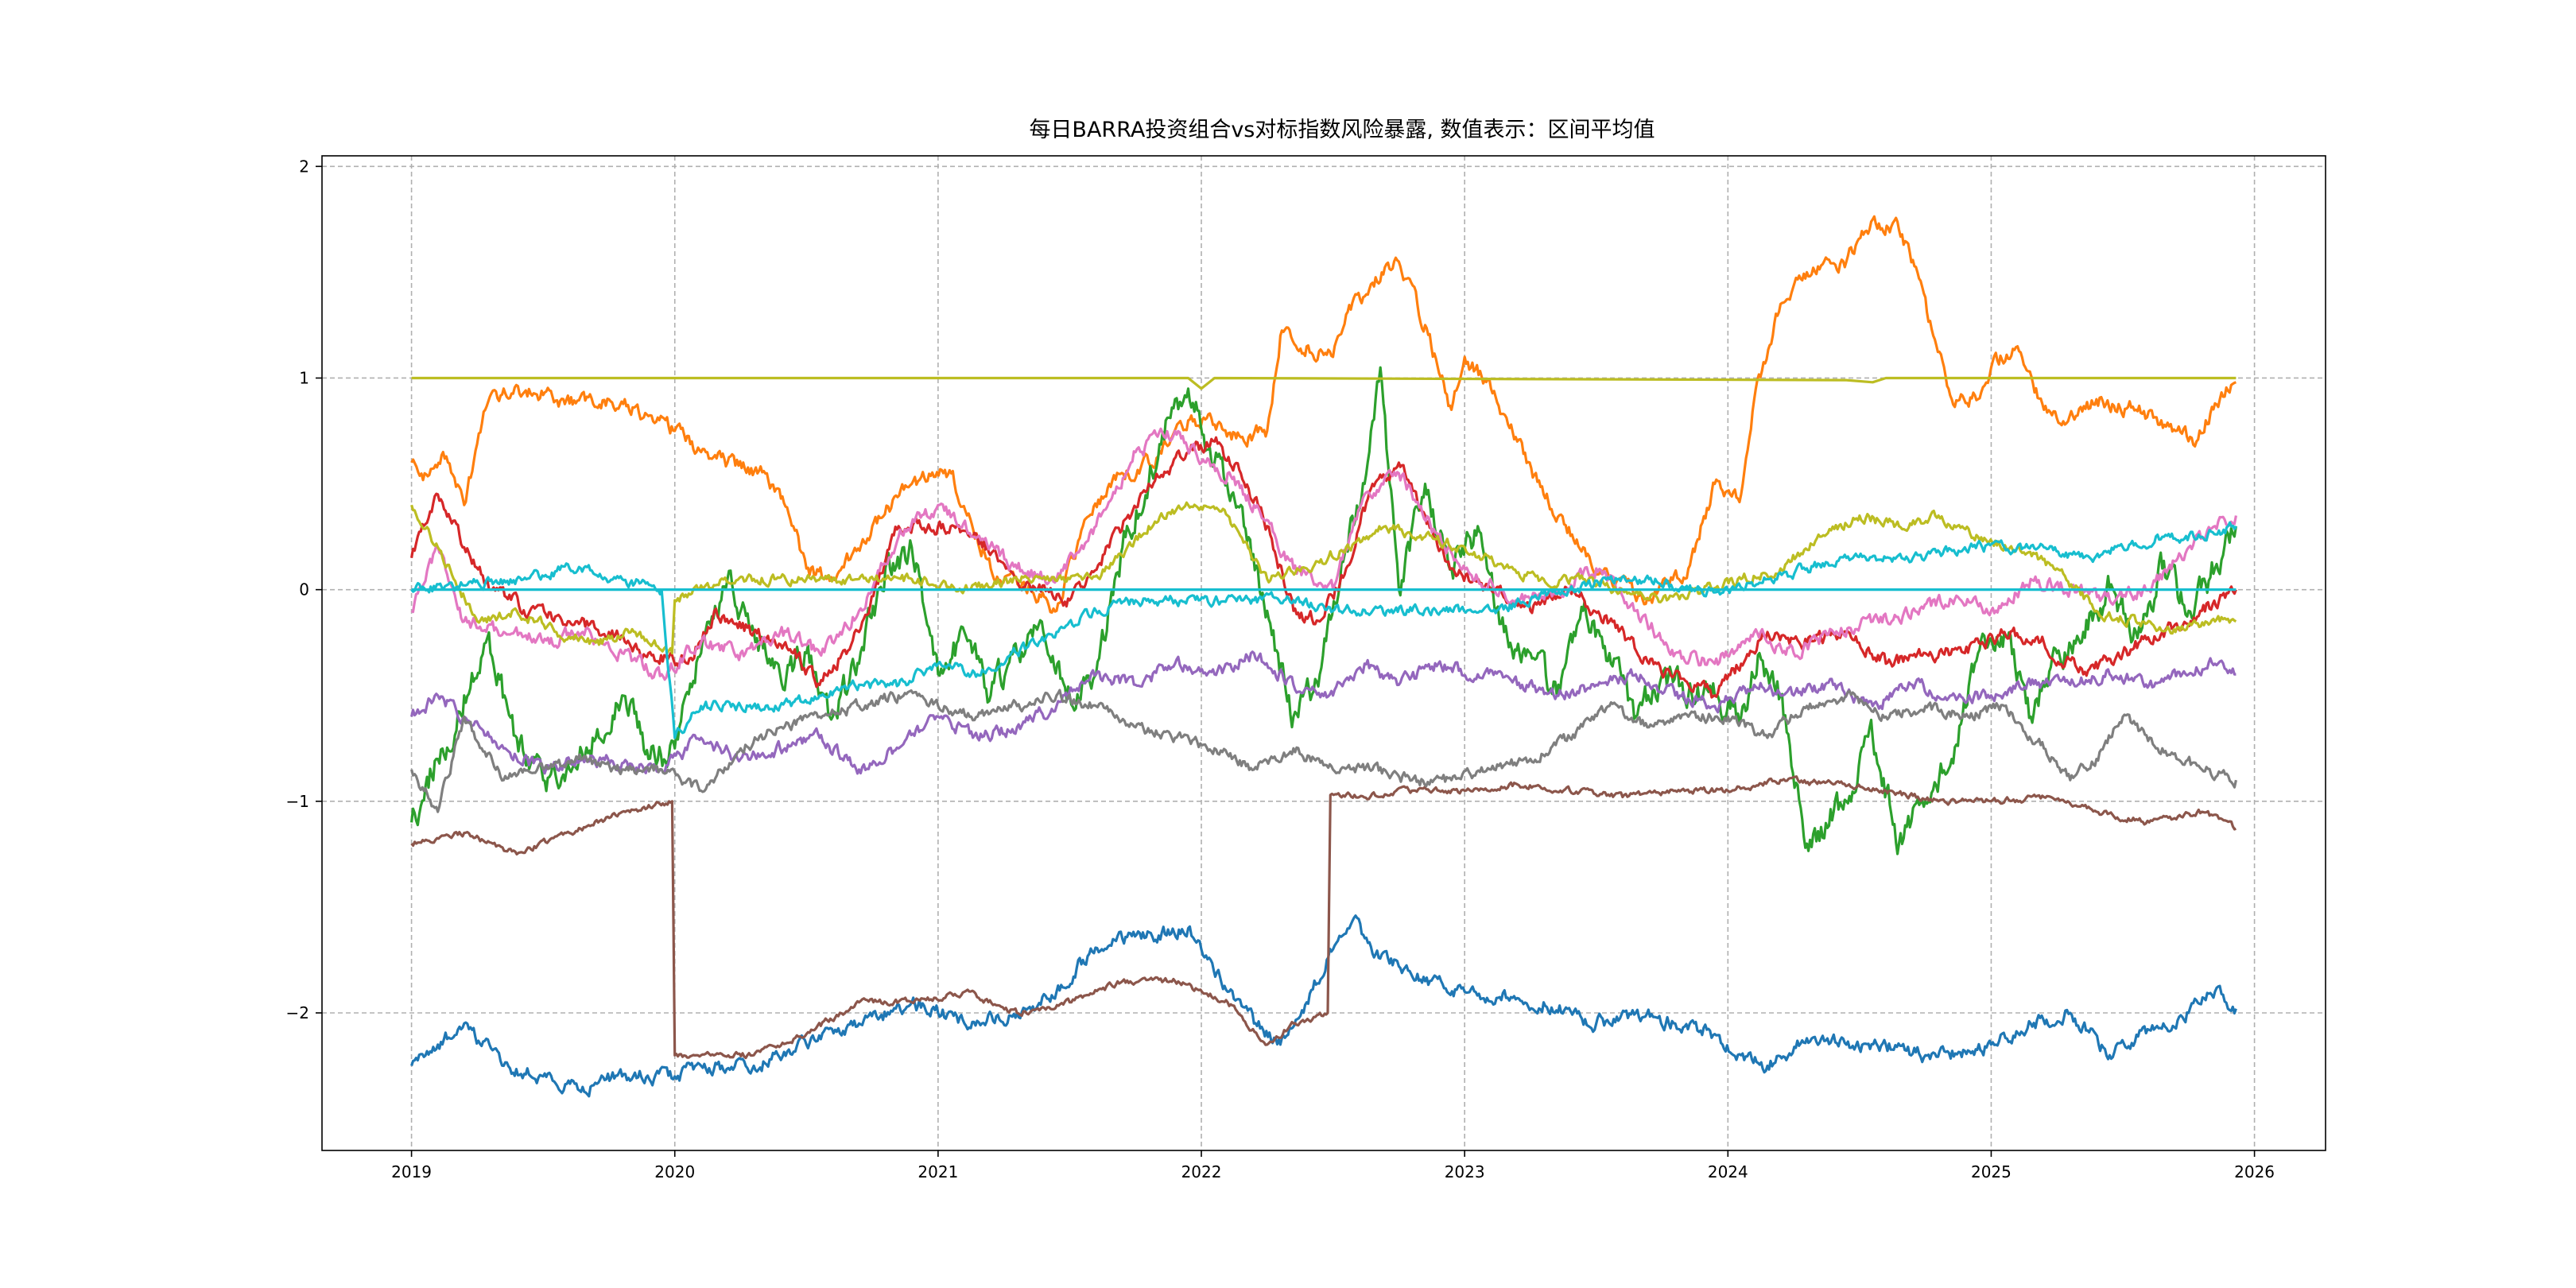 This screenshot has width=2576, height=1288. Describe the element at coordinates (304, 589) in the screenshot. I see `y-tick-label: 0` at that location.